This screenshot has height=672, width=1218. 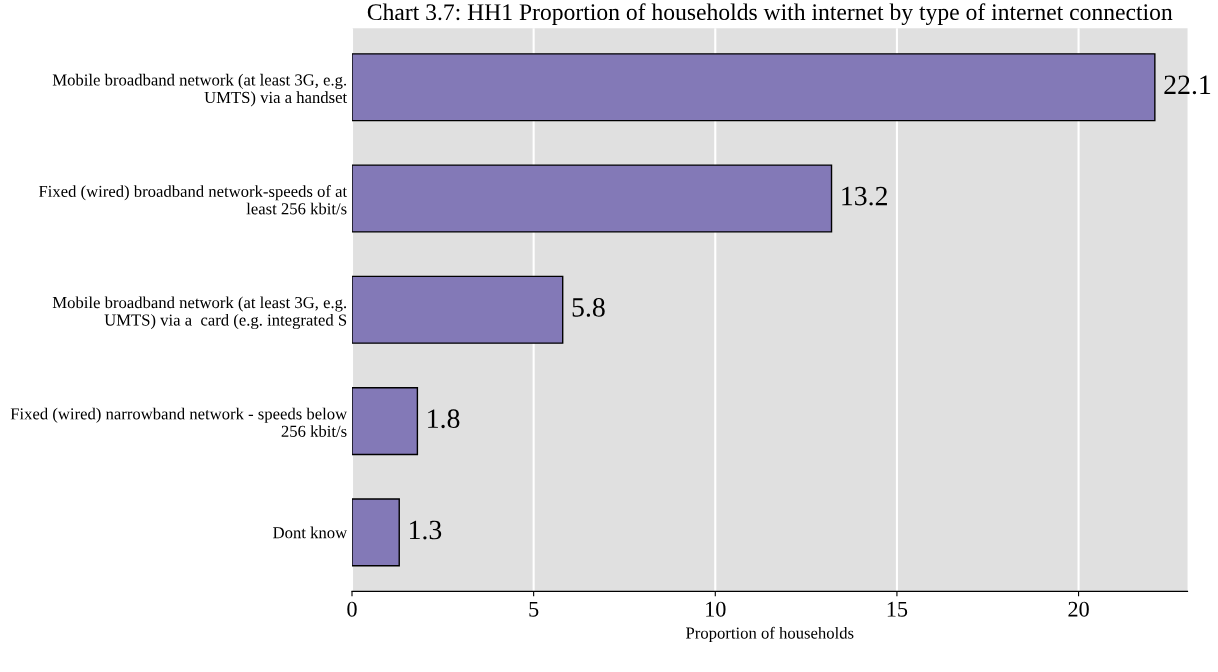 I want to click on y-tick-label: Dont know, so click(x=310, y=532).